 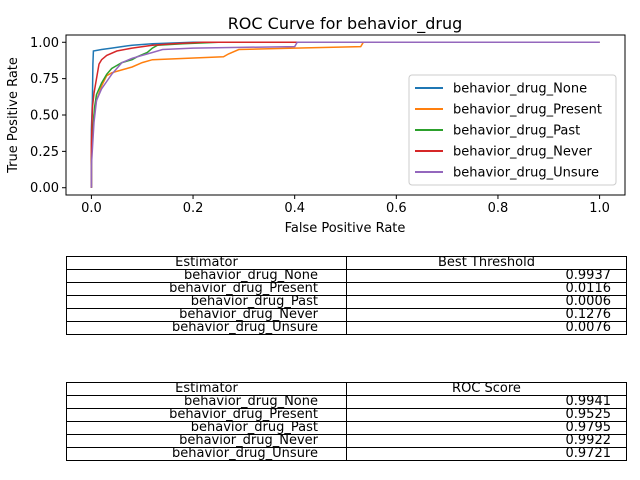 I want to click on roc-score-cell: 0.9795, so click(x=486, y=428).